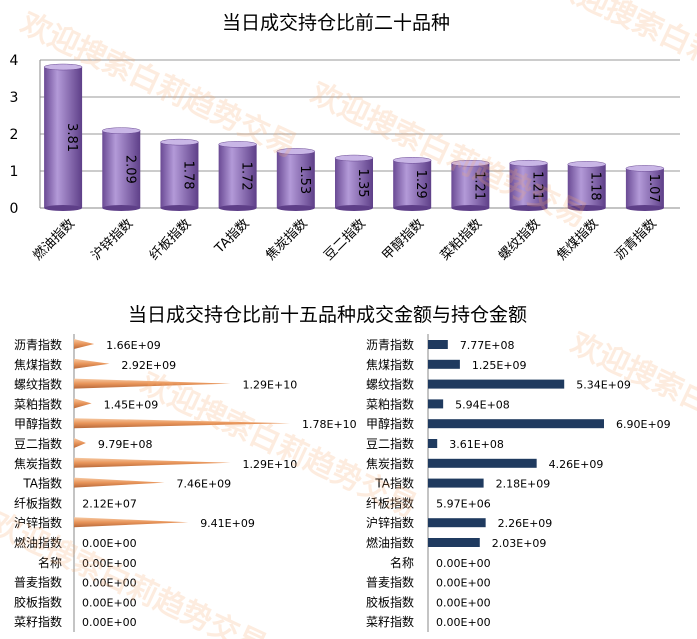 This screenshot has height=639, width=697. What do you see at coordinates (420, 184) in the screenshot?
I see `data-label: 1.29` at bounding box center [420, 184].